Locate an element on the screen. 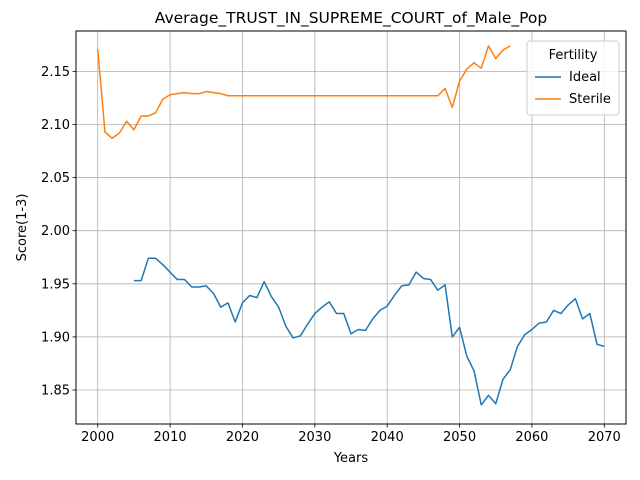  y-tick-label: 1.95 is located at coordinates (55, 284).